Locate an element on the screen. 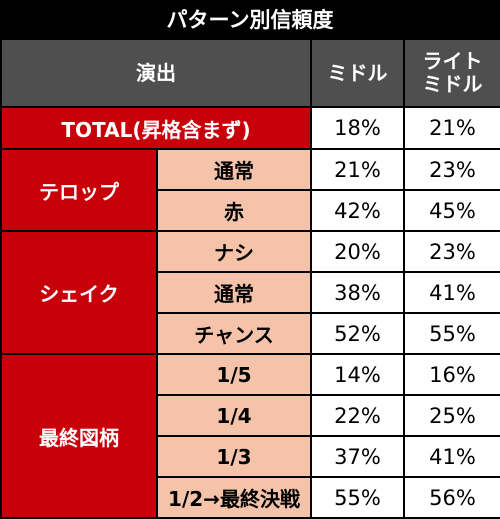 The width and height of the screenshot is (500, 519). row-label: 1/3 is located at coordinates (234, 456).